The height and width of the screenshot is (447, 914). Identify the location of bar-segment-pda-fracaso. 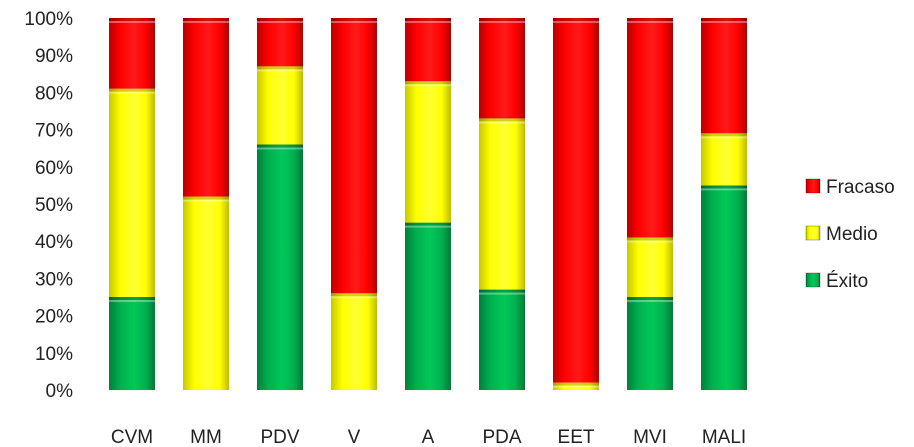
(502, 68).